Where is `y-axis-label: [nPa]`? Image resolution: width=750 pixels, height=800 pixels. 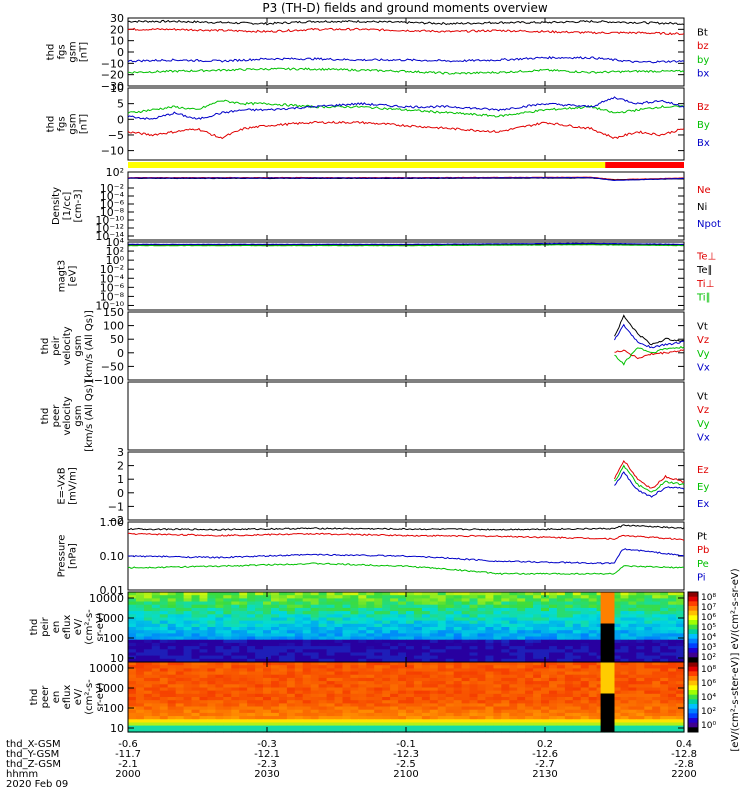 y-axis-label: [nPa] is located at coordinates (73, 556).